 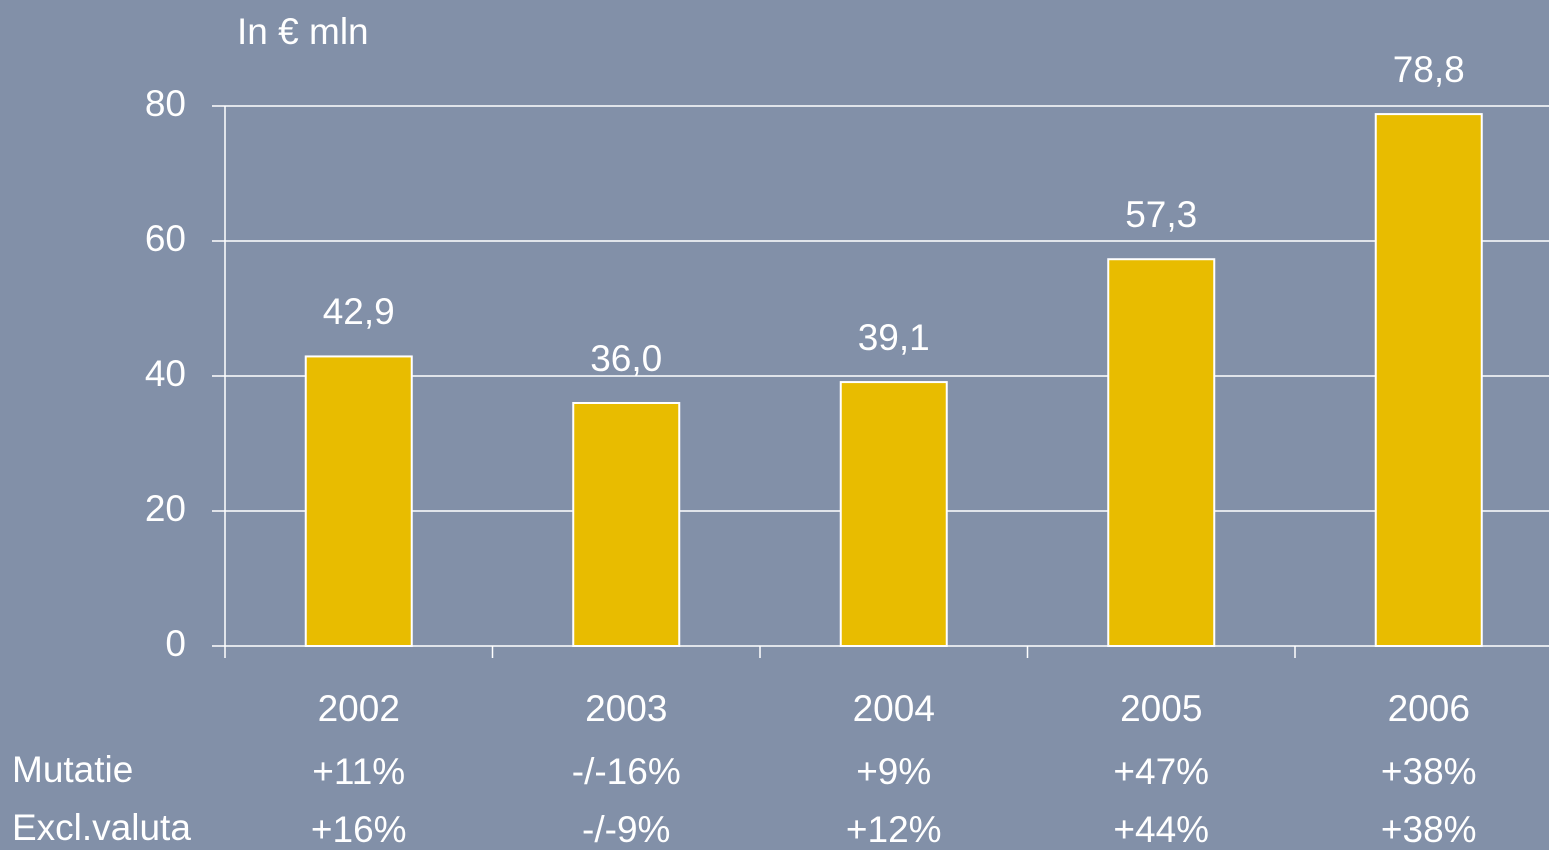 I want to click on value-label: 42,9, so click(x=359, y=311).